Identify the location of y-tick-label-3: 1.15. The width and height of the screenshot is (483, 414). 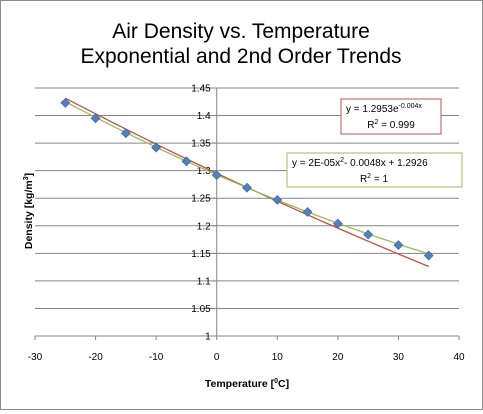
(201, 254).